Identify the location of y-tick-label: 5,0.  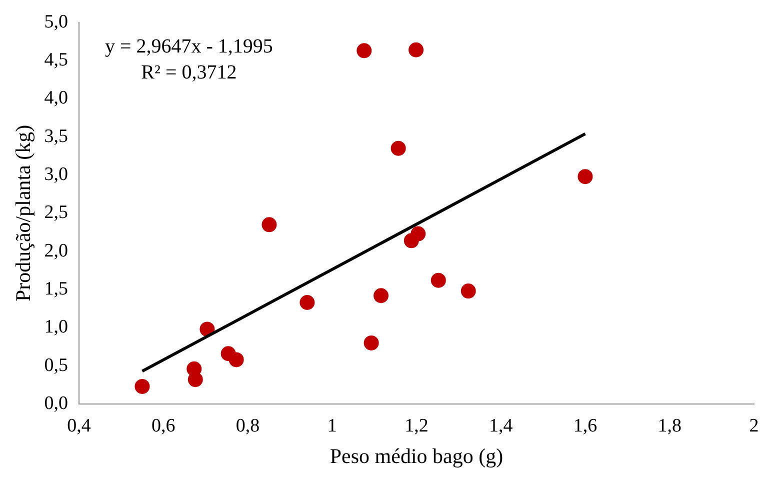
(56, 21).